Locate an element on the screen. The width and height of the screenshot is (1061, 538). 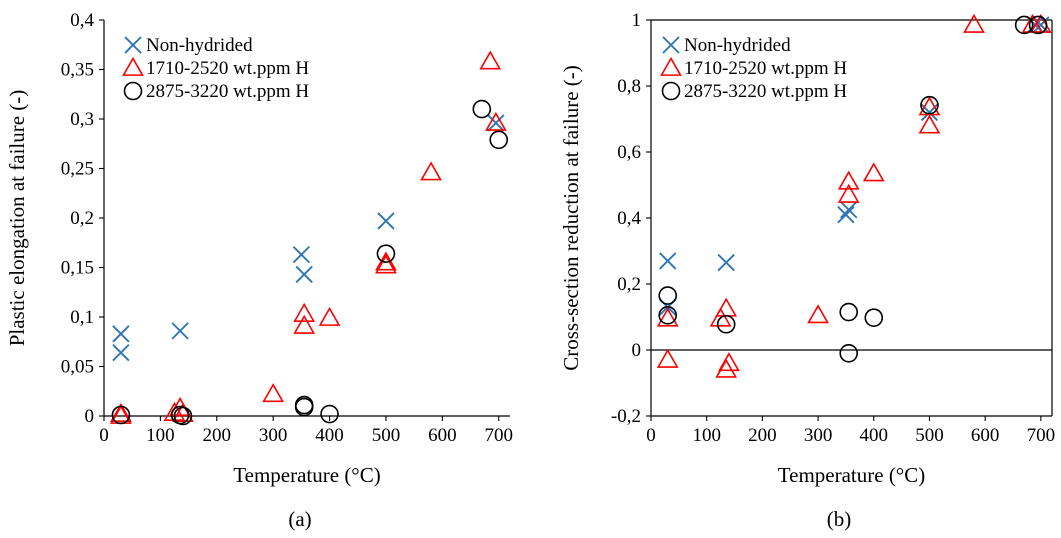
y-tick-label: 0,05 is located at coordinates (77, 367).